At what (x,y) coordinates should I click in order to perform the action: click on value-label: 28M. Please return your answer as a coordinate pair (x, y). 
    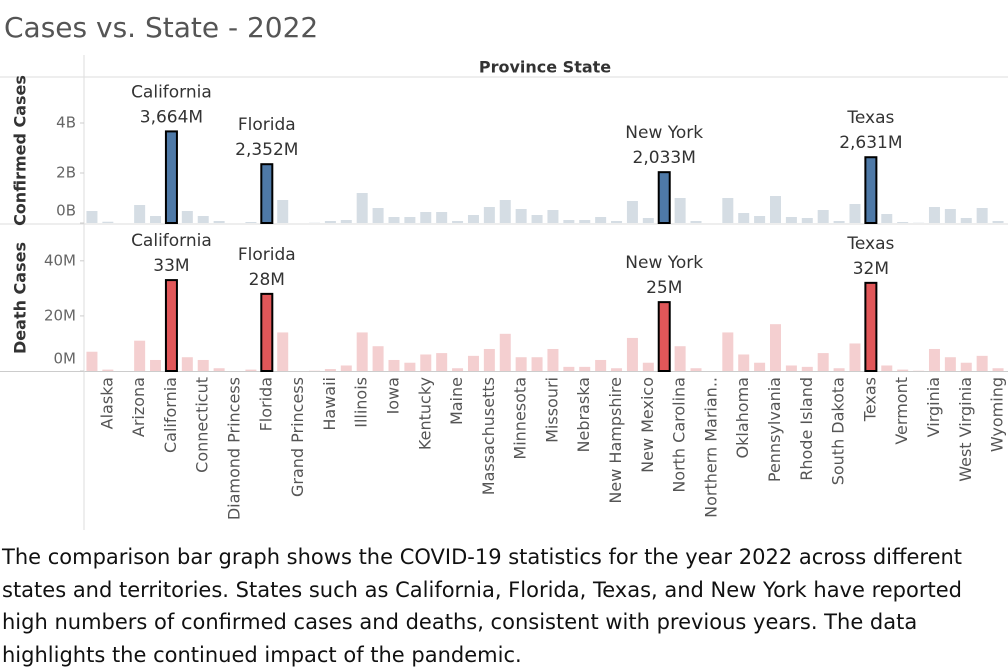
    Looking at the image, I should click on (267, 280).